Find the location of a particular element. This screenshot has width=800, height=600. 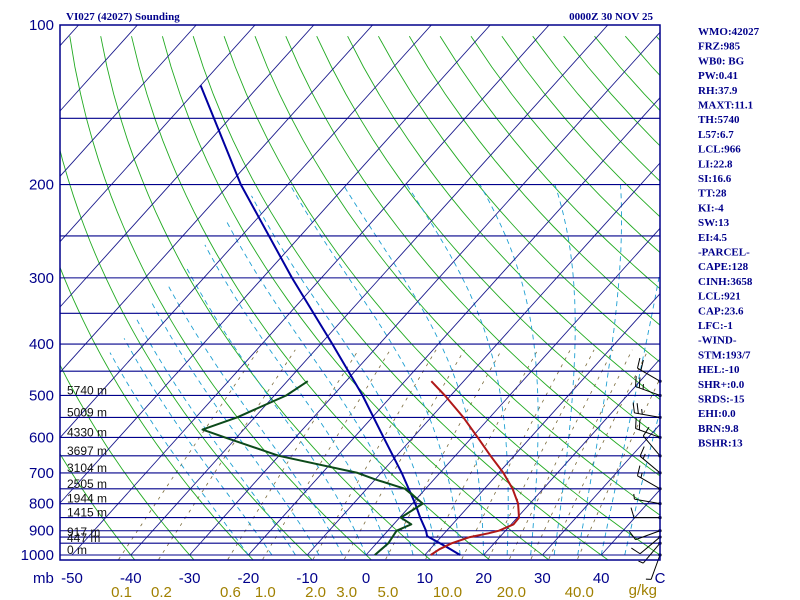

height-label: 3697 m is located at coordinates (87, 451).